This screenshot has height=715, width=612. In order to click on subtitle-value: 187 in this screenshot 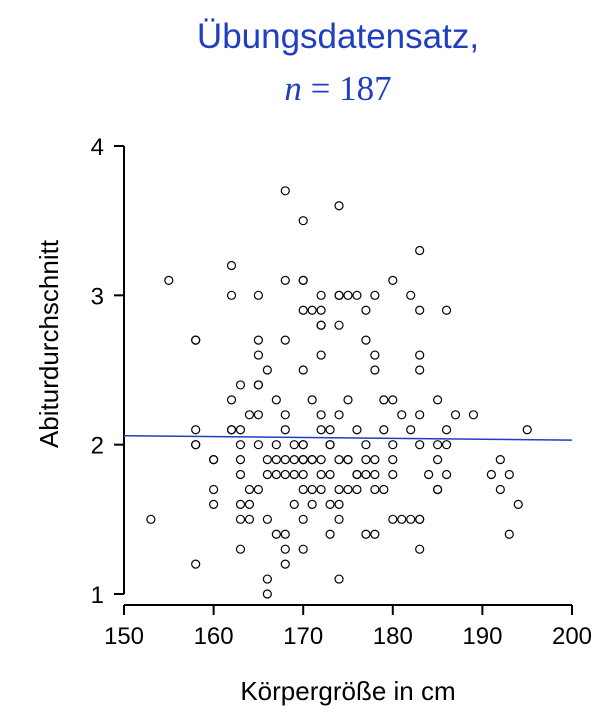, I will do `click(365, 88)`.